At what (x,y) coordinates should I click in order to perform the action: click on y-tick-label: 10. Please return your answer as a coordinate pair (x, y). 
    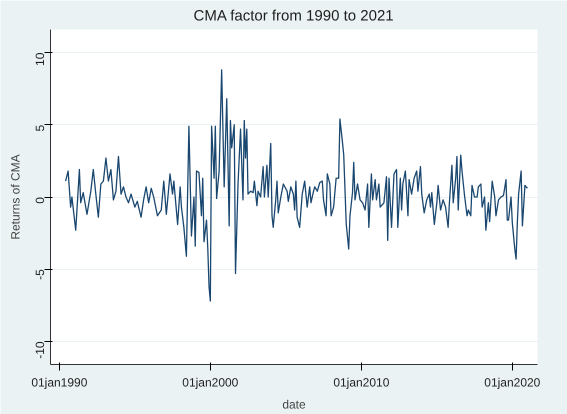
    Looking at the image, I should click on (40, 59).